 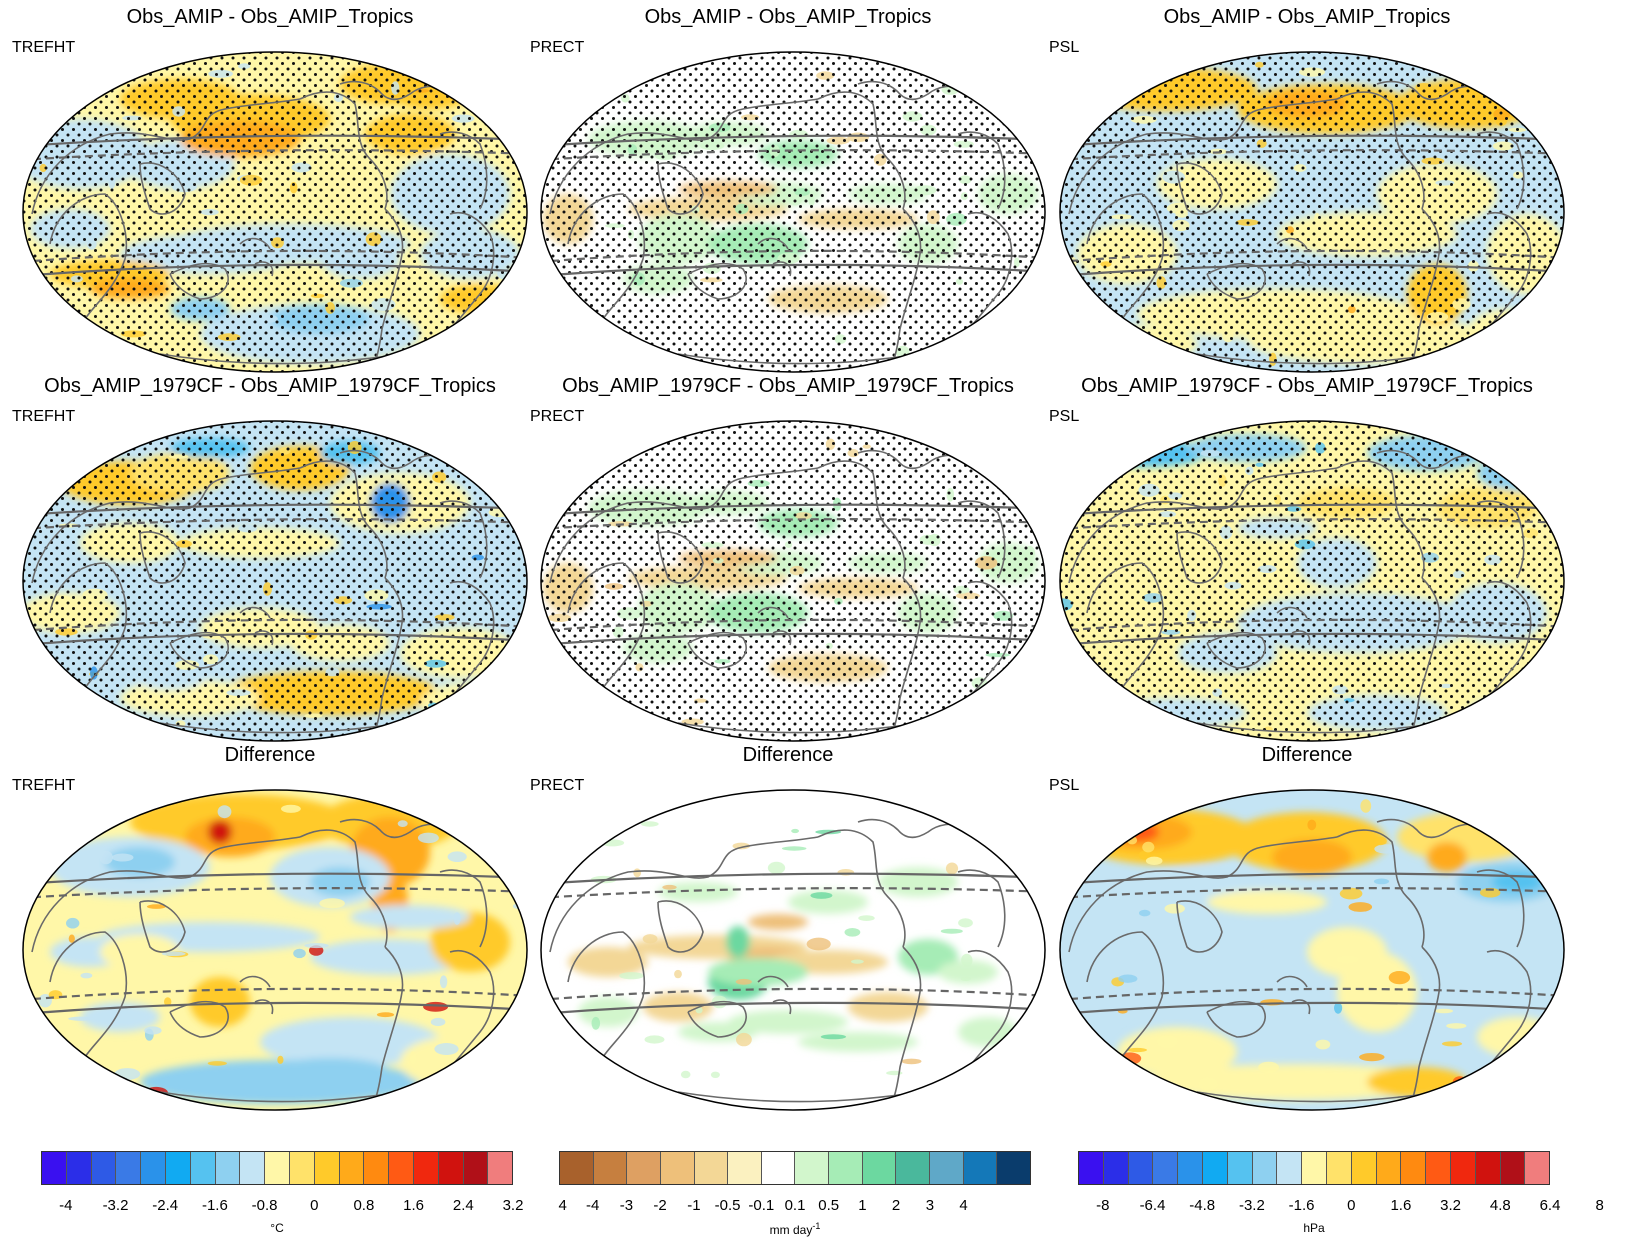 I want to click on colorbar-ticks: -8 -6.4 -4.8 -3.2 -1.6 0 1.6 3.2 4.8 6.4 8, so click(x=1341, y=1207).